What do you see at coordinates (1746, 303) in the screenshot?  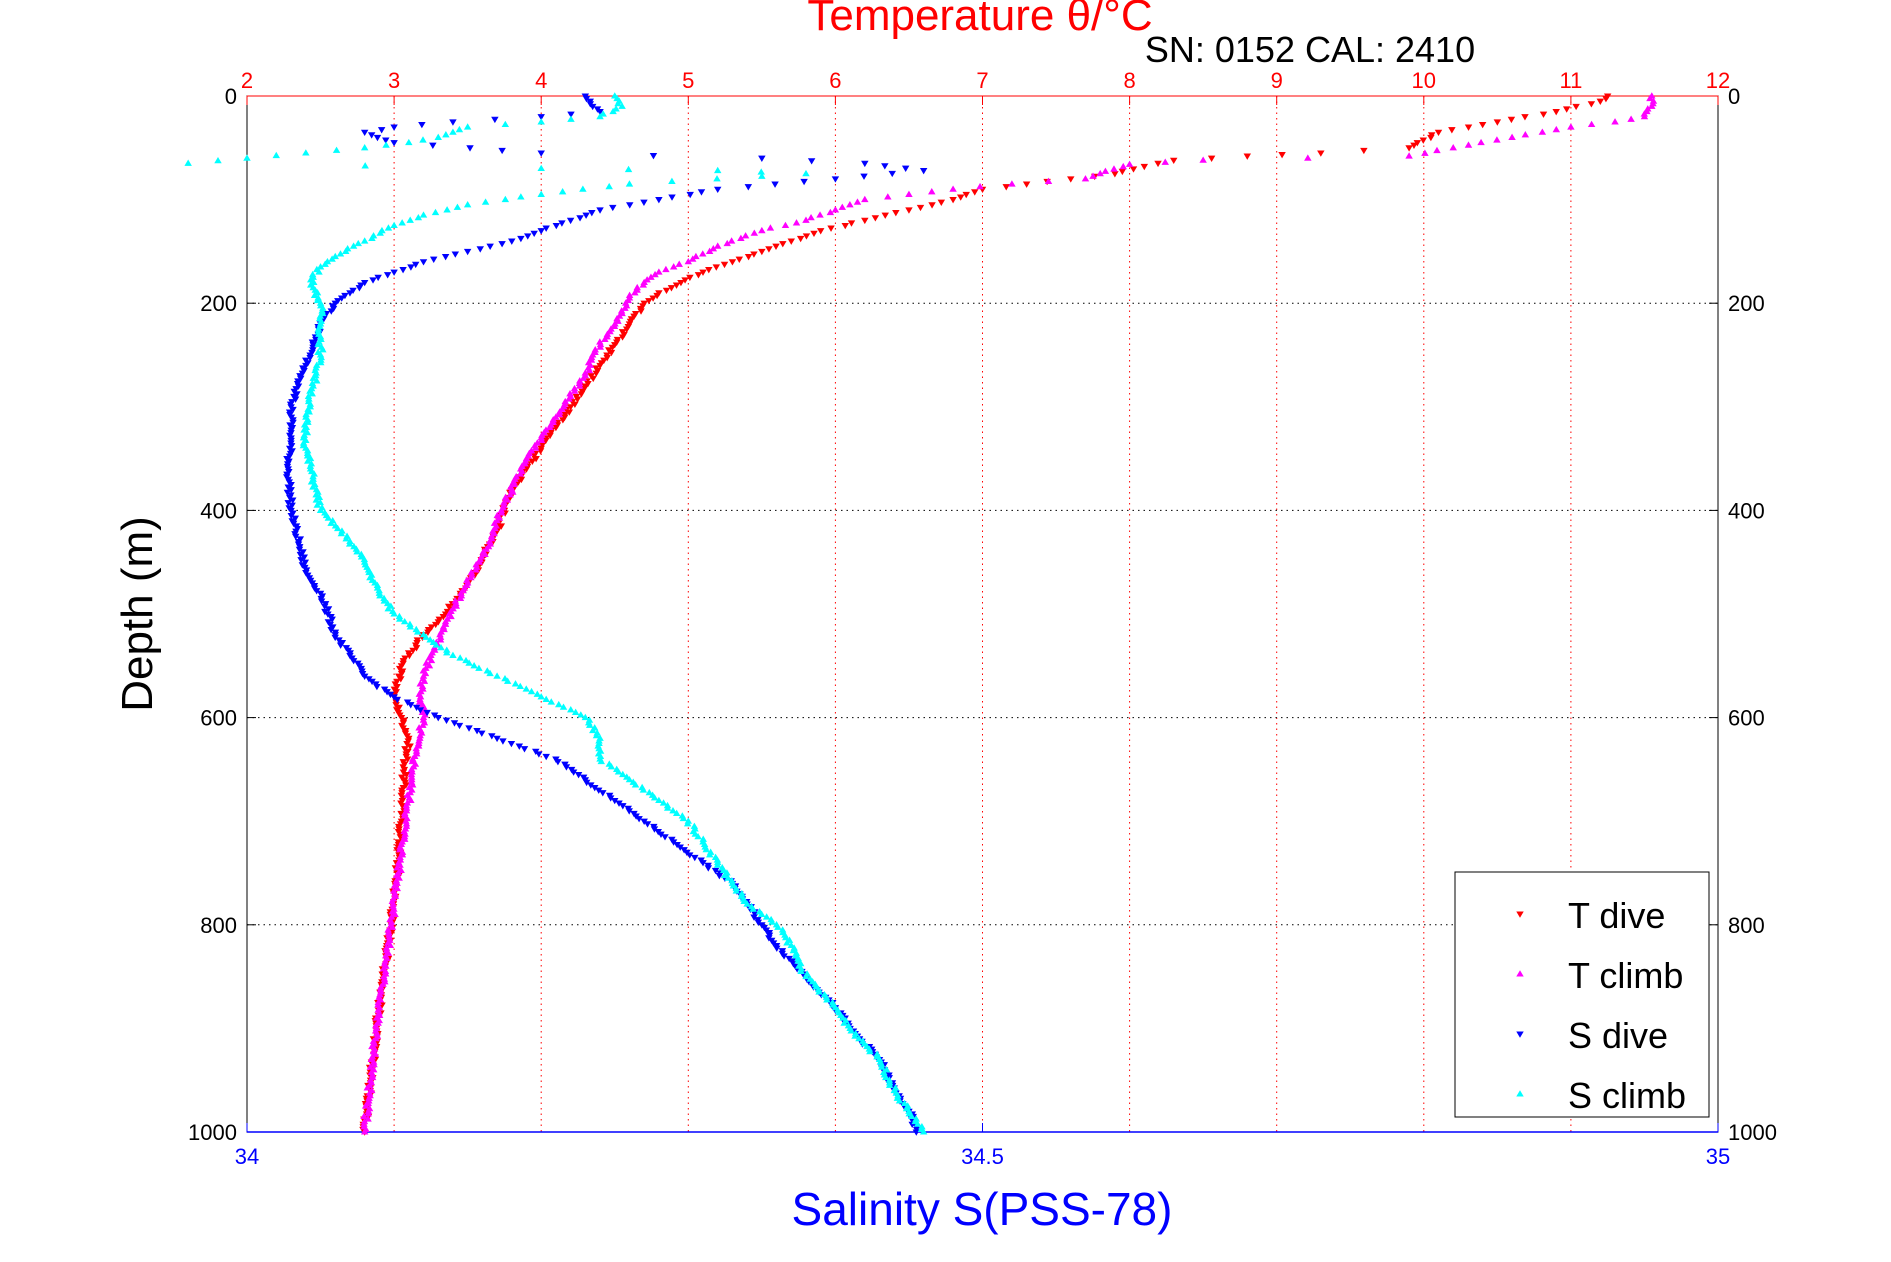 I see `depth-tick-label-right: 200` at bounding box center [1746, 303].